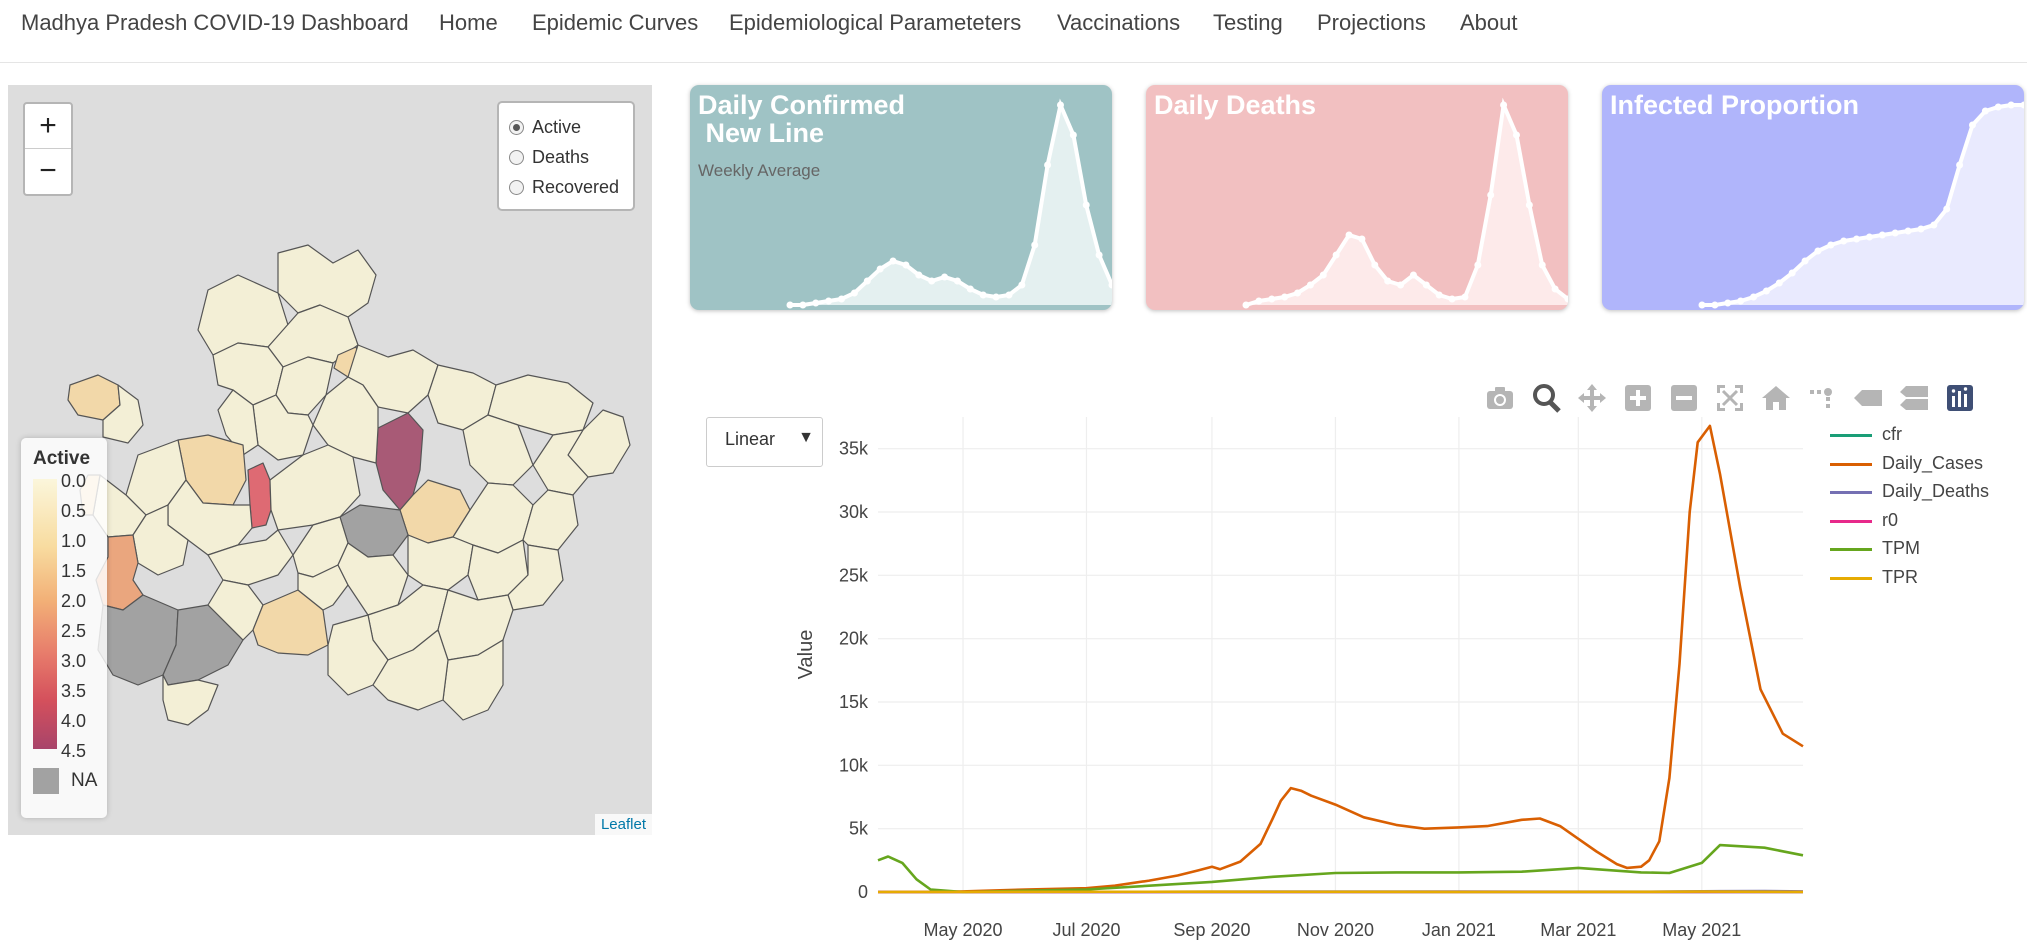  Describe the element at coordinates (549, 157) in the screenshot. I see `layer-option-deaths: Deaths` at that location.